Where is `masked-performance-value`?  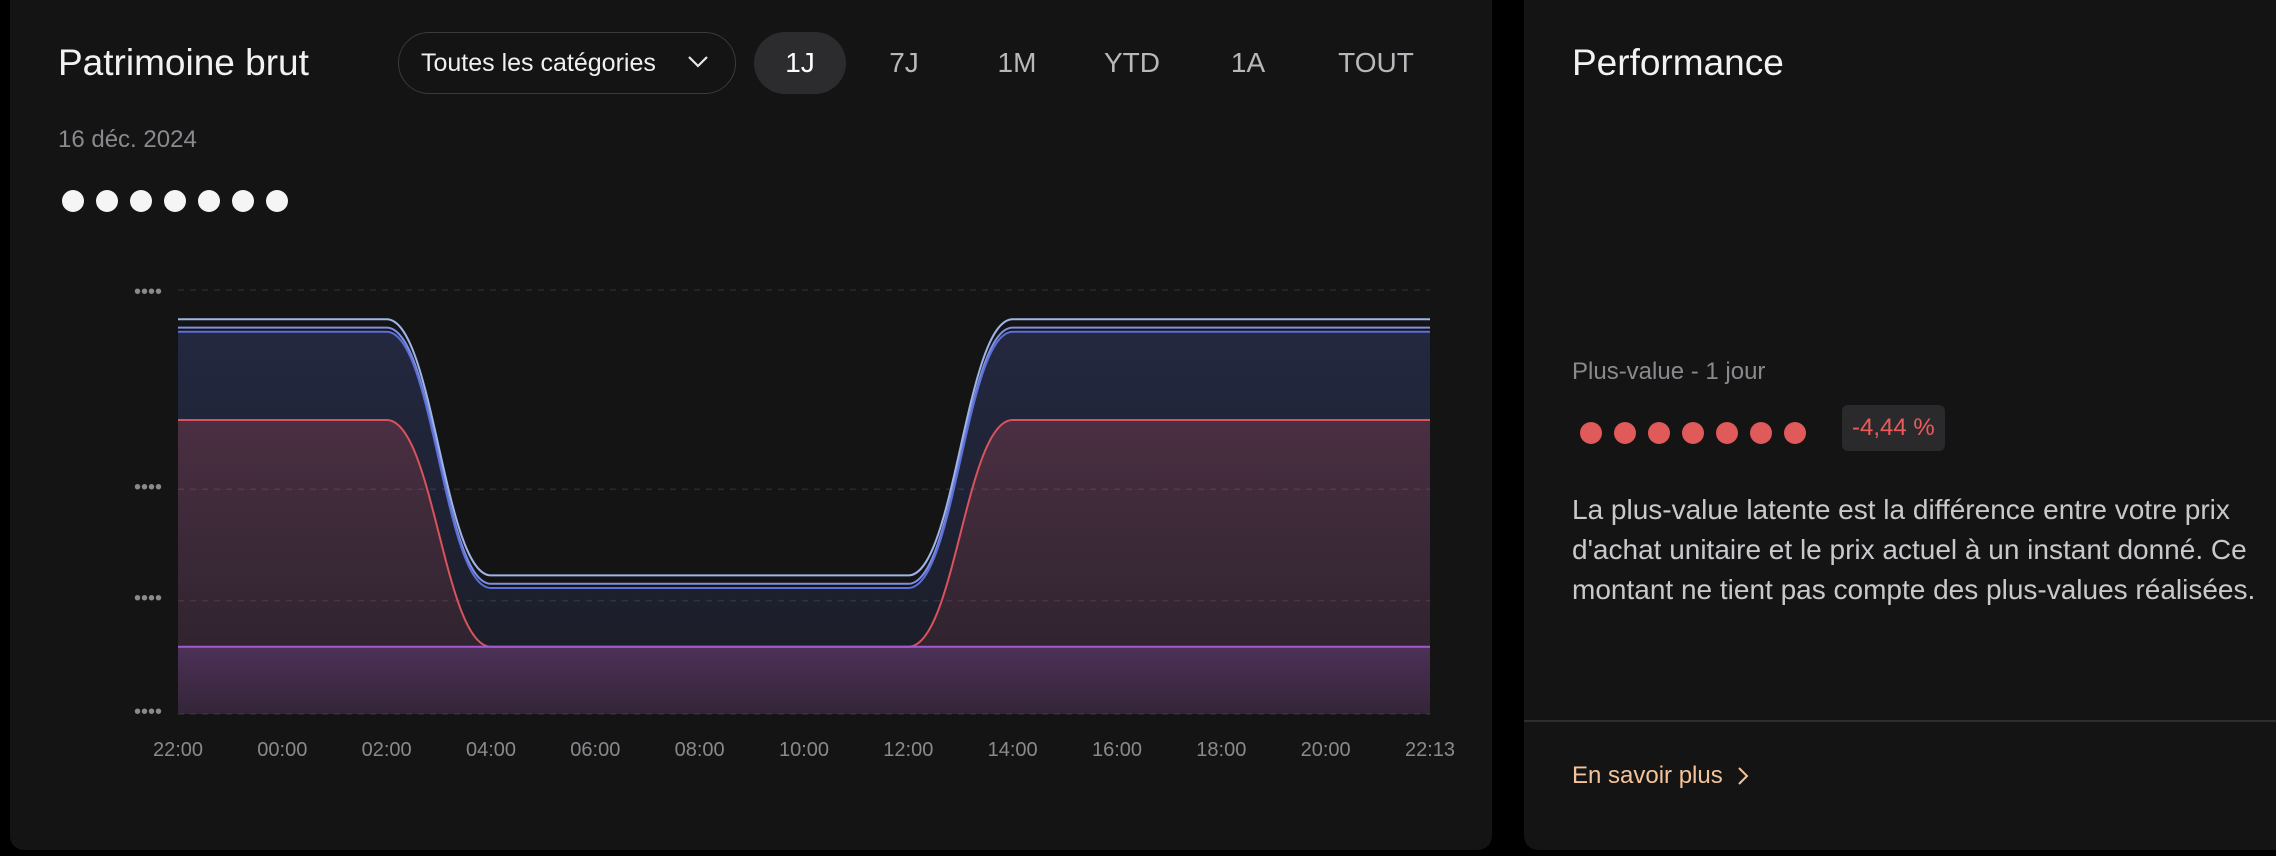 masked-performance-value is located at coordinates (1693, 433).